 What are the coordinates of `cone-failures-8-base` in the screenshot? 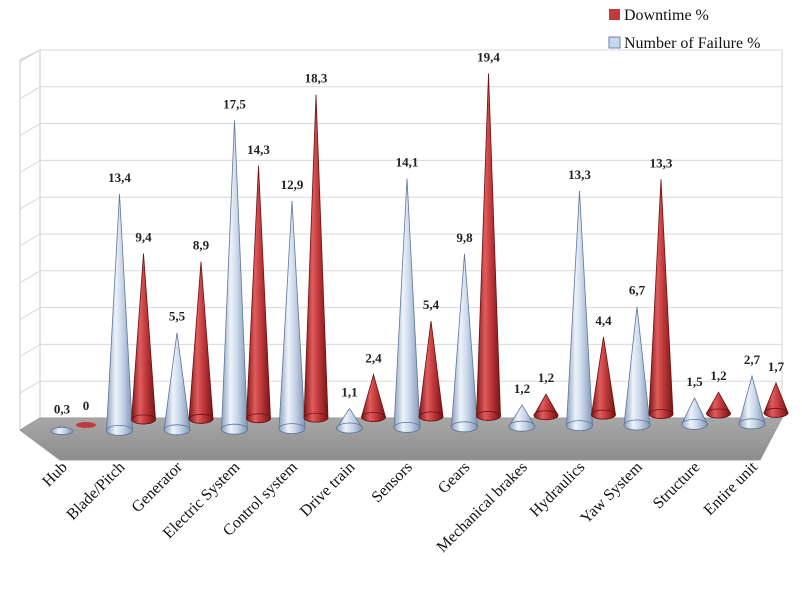 It's located at (522, 426).